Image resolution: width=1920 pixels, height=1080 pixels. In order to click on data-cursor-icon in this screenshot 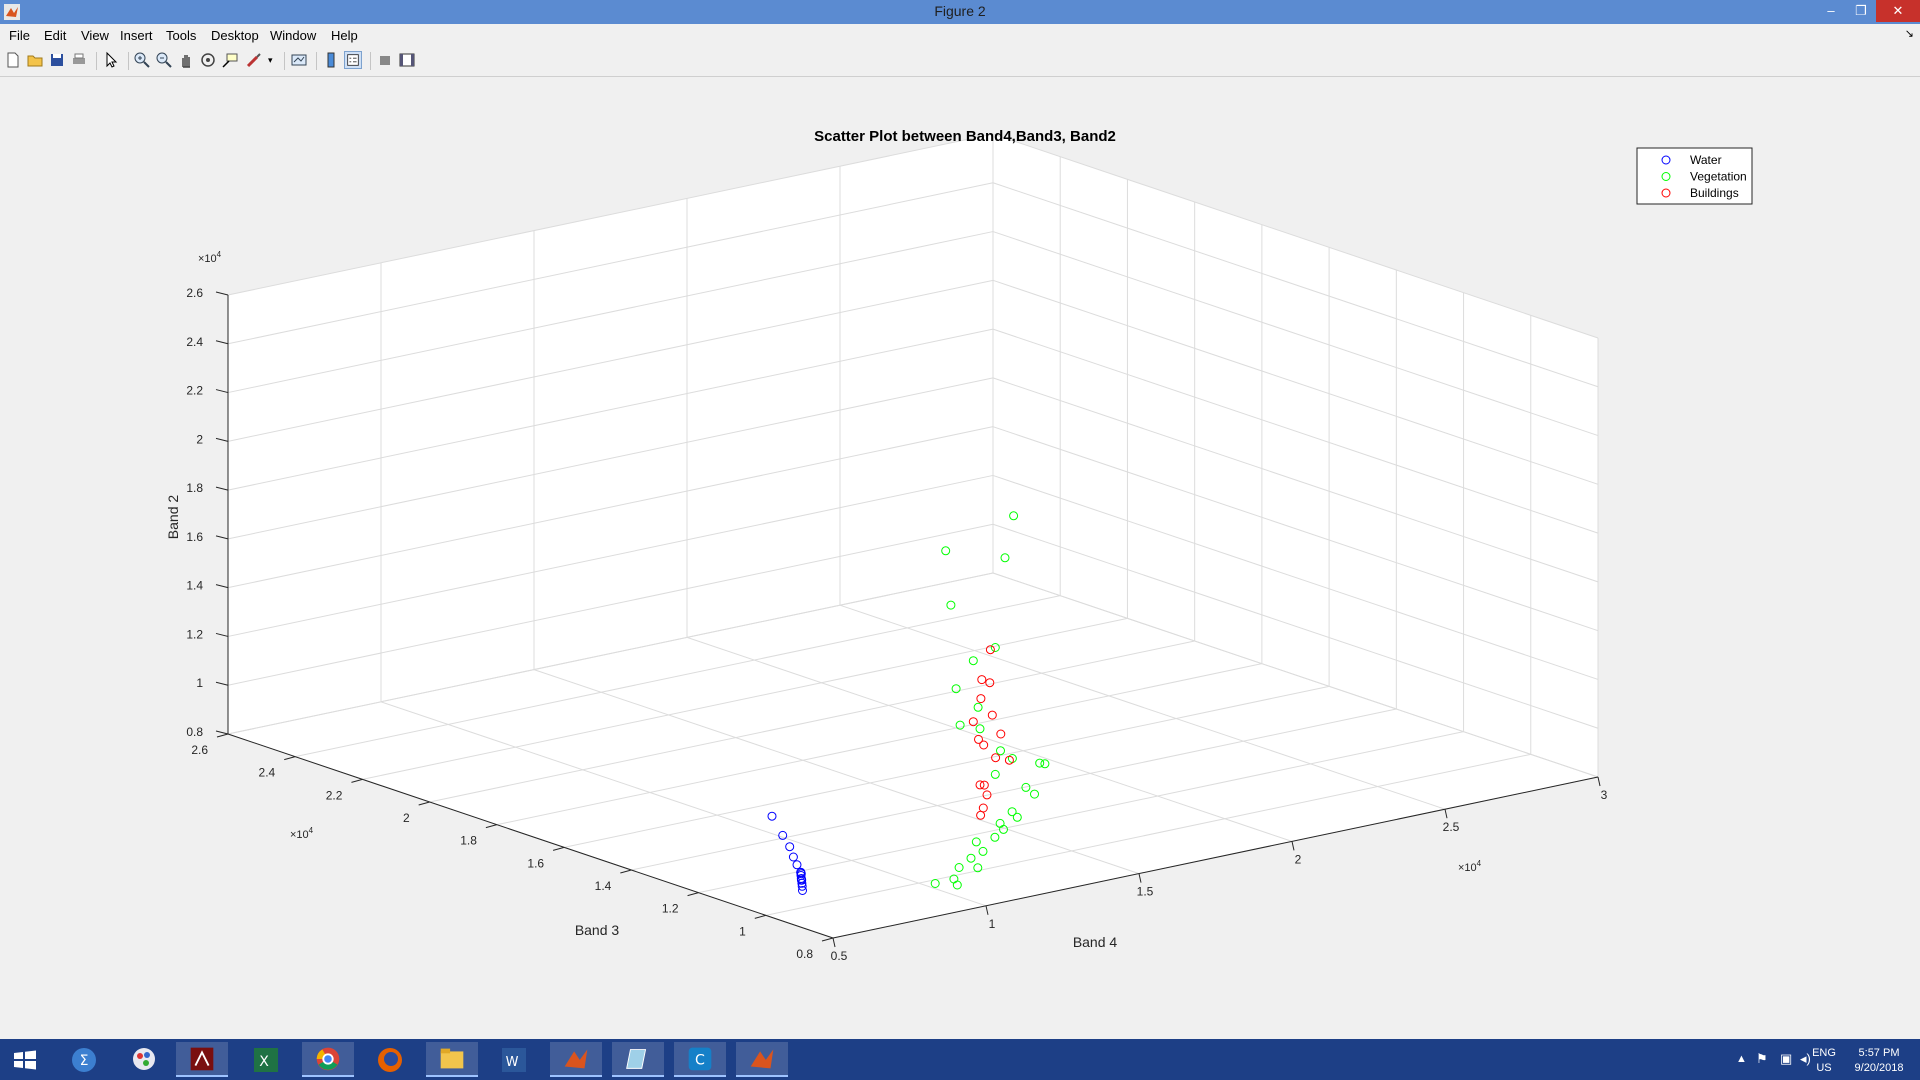, I will do `click(230, 60)`.